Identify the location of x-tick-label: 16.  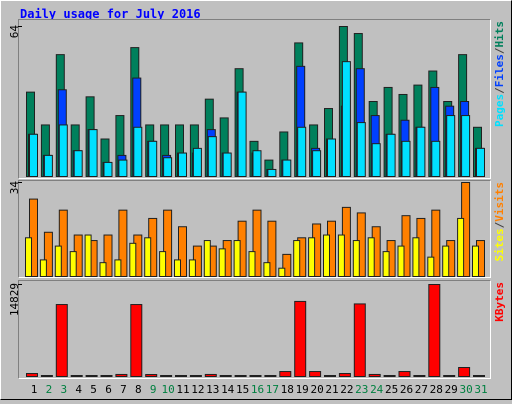
(257, 389).